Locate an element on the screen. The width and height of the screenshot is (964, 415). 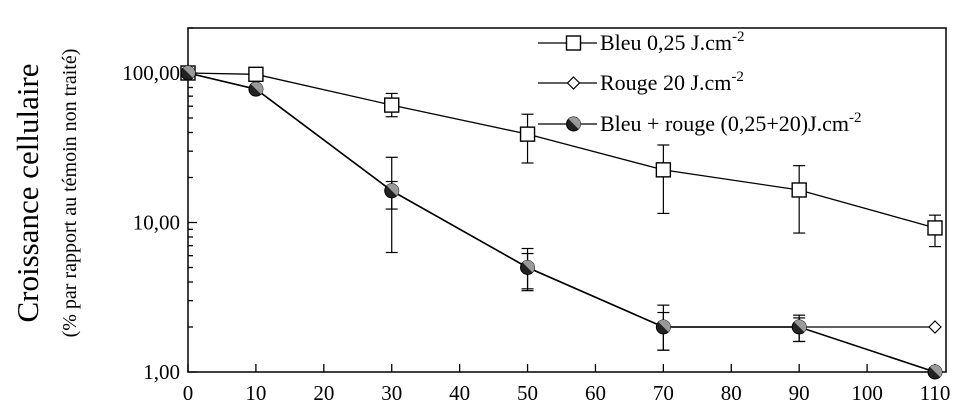
y-axis-label: Croissance cellulaire is located at coordinates (27, 192).